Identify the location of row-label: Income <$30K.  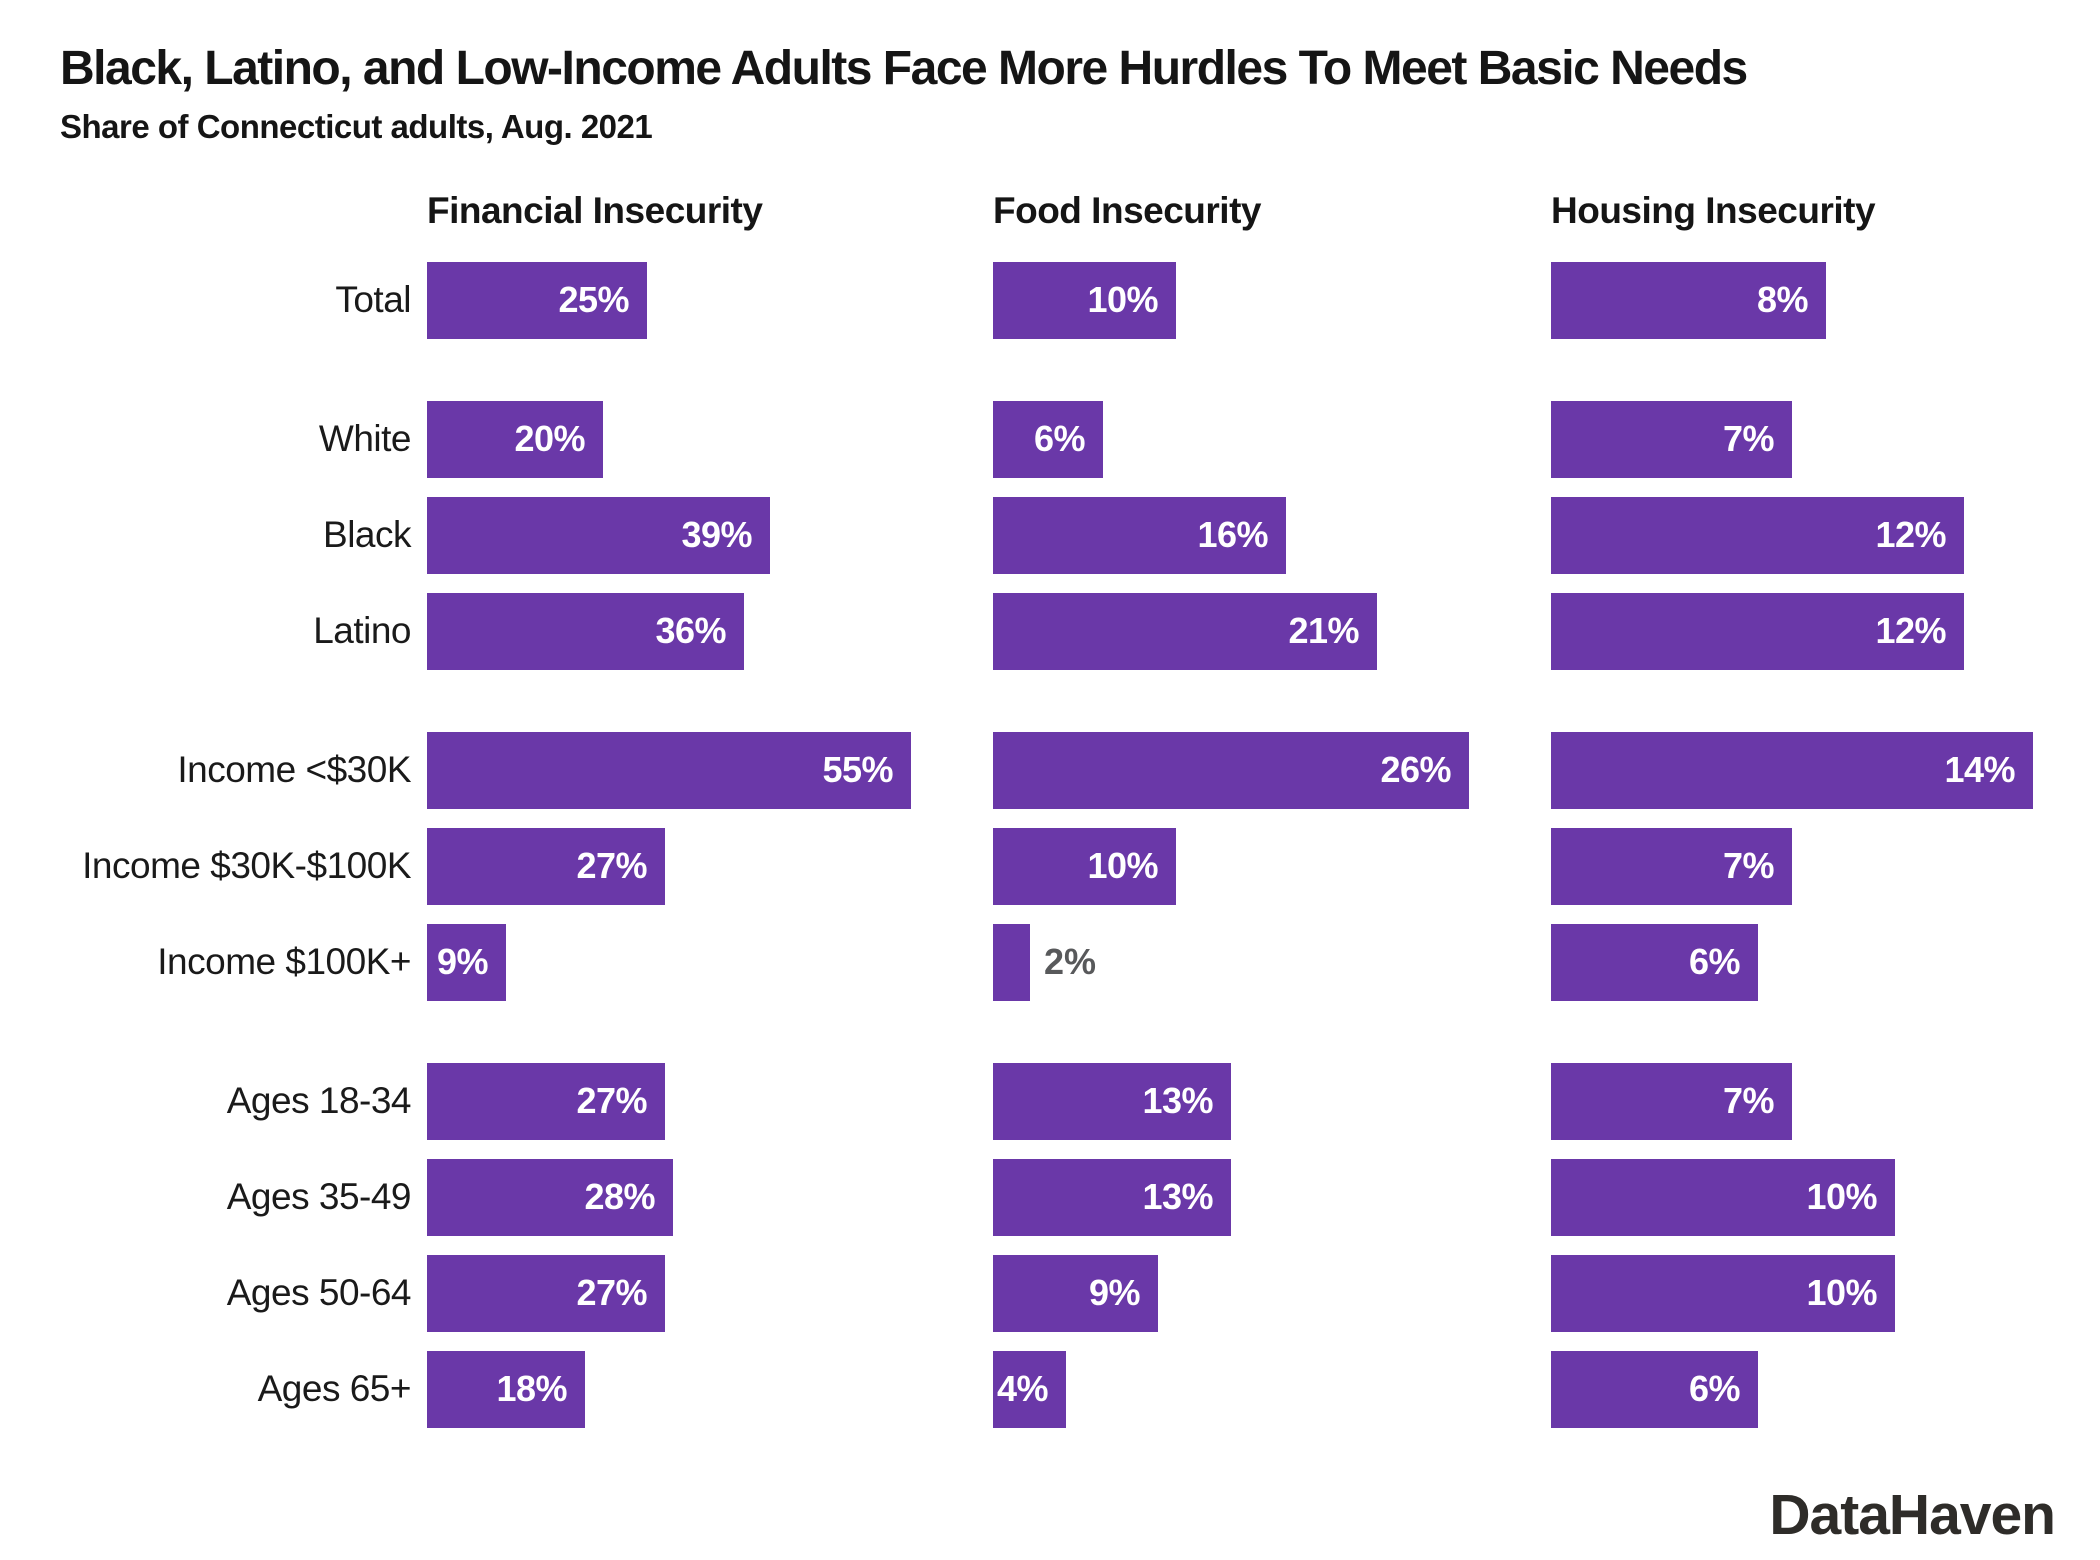
(294, 770).